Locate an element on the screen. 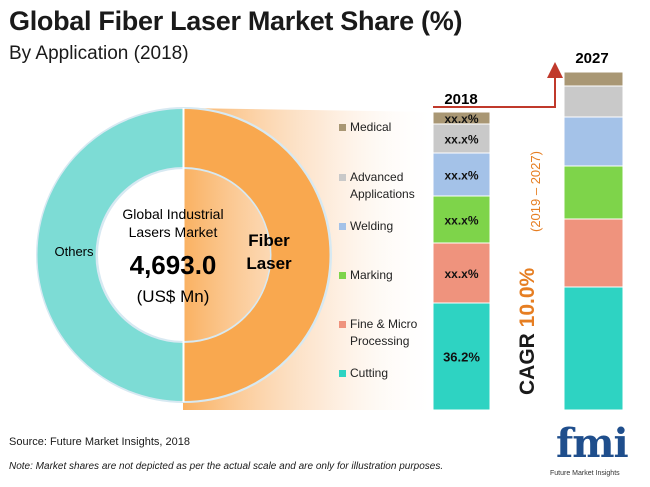 Image resolution: width=650 pixels, height=487 pixels. legend-label-cutting: Cutting is located at coordinates (369, 373).